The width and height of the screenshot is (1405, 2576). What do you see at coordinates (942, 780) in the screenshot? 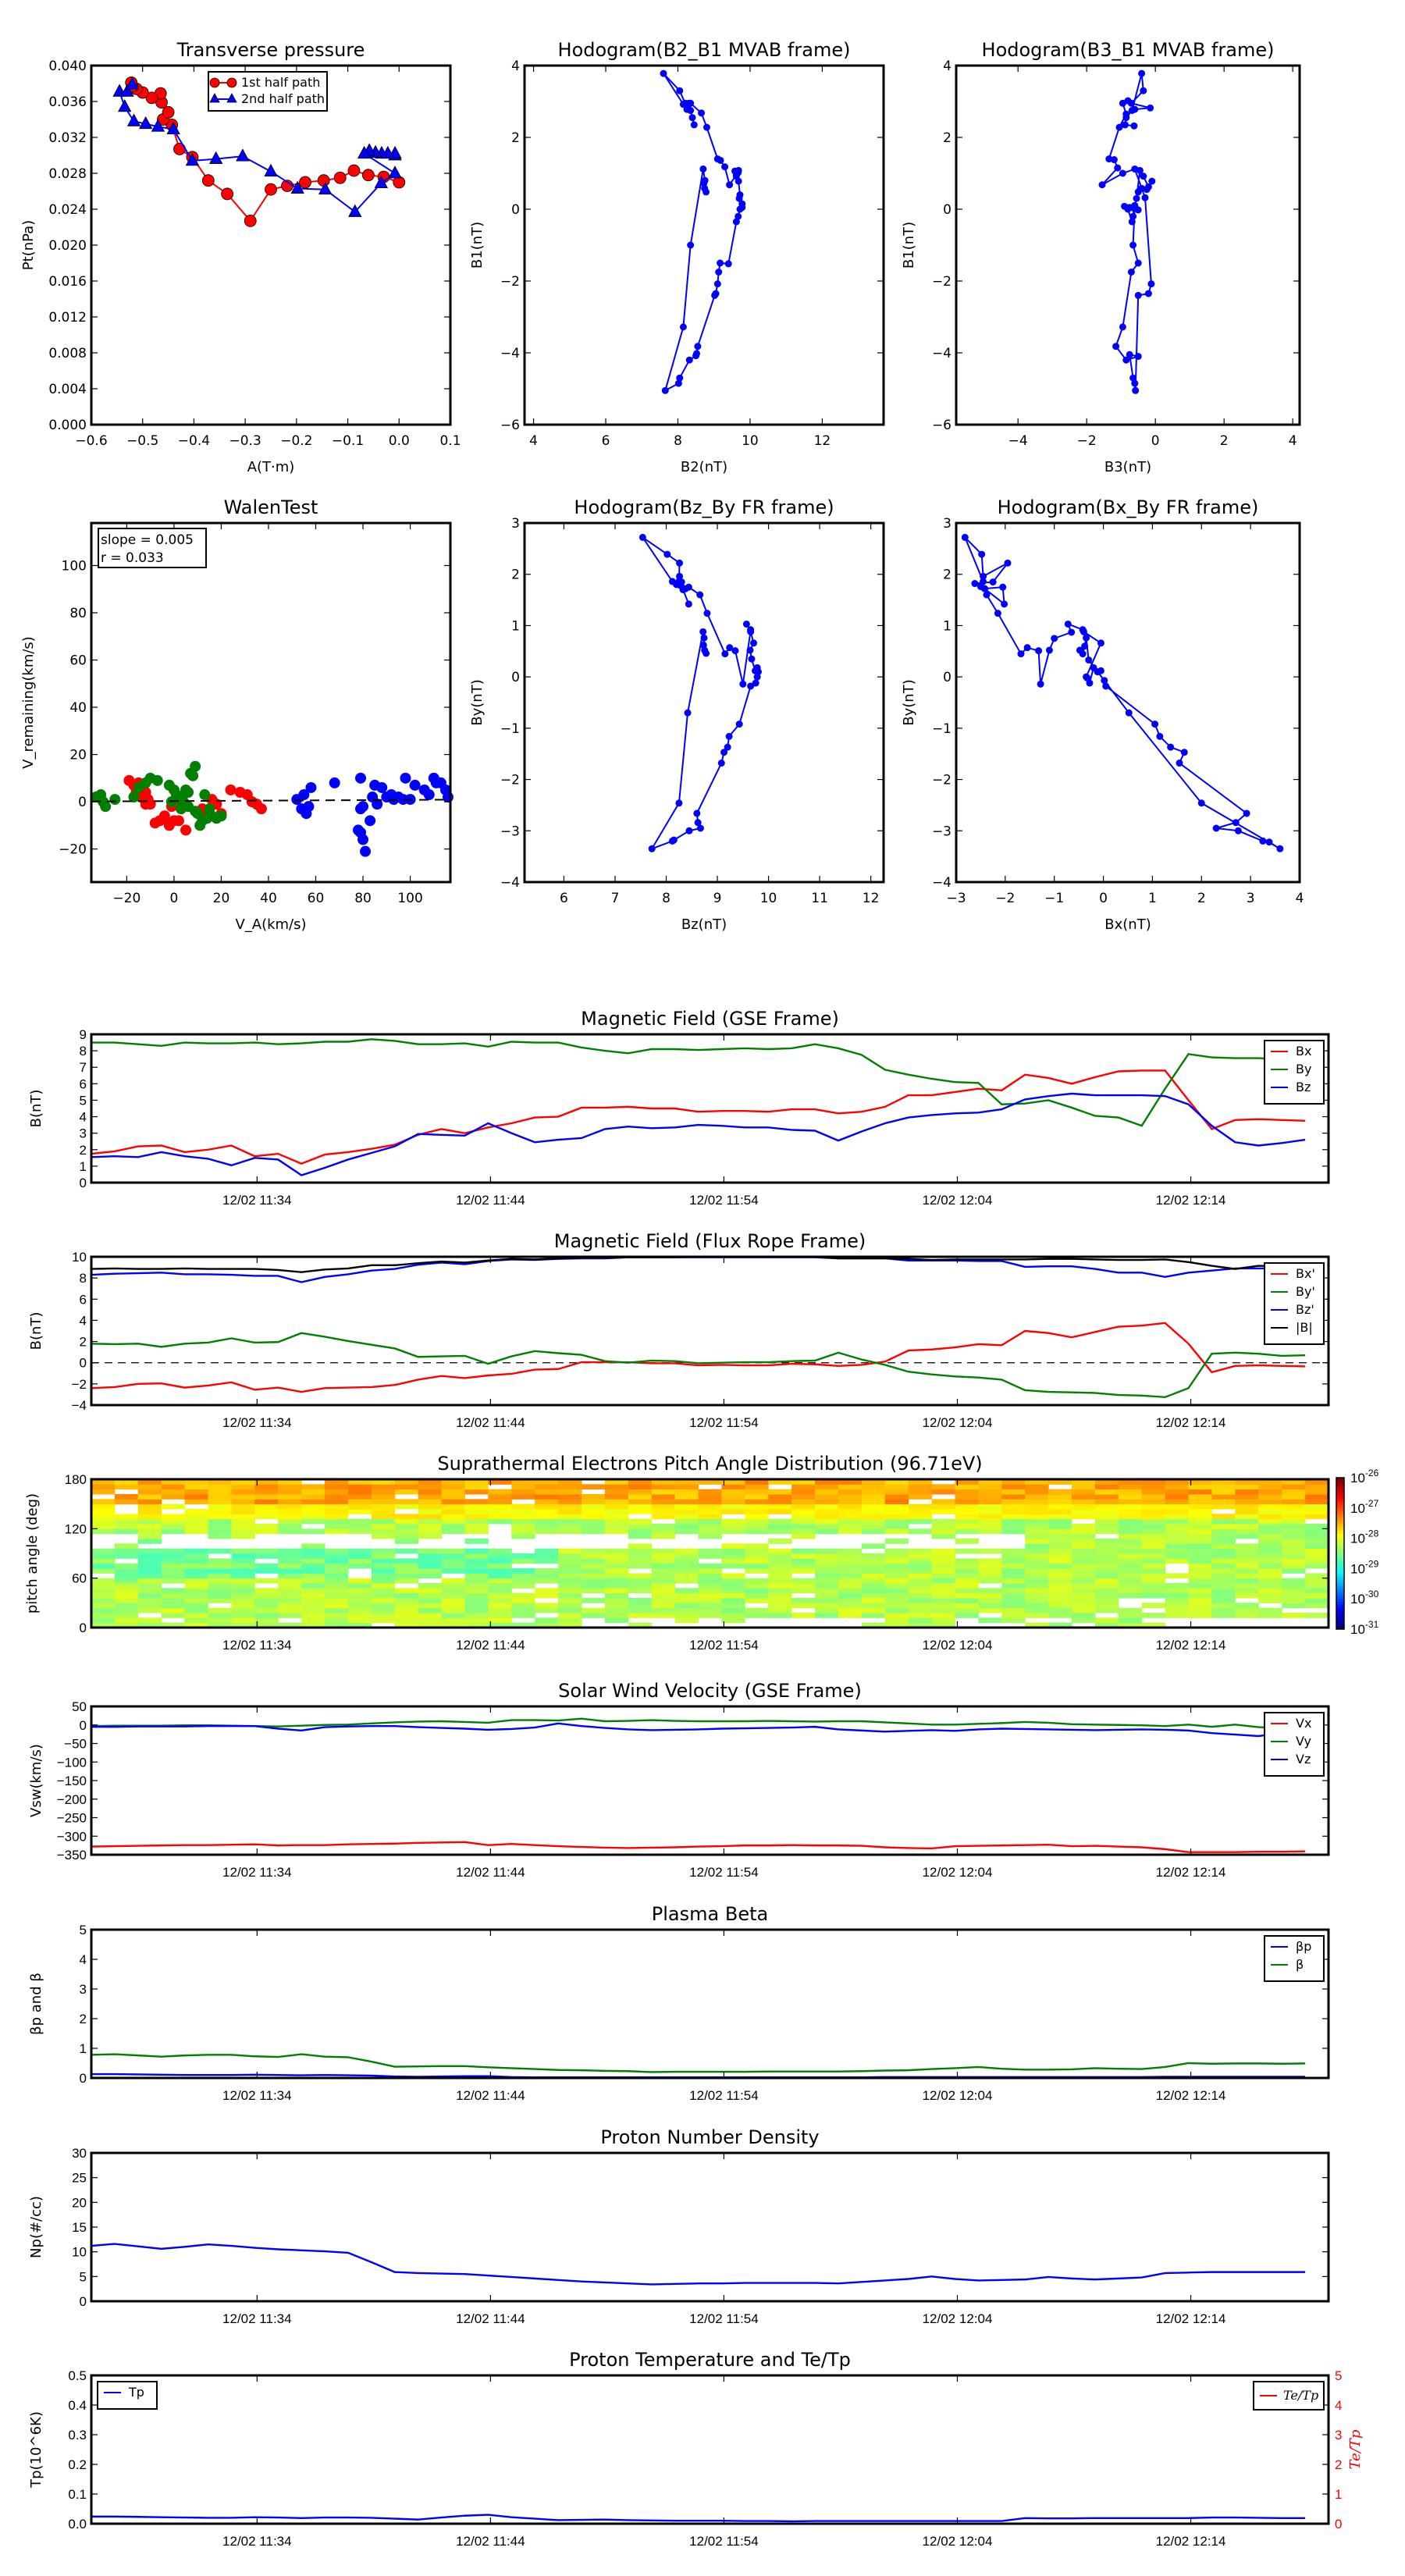
I see `y-tick-label: −2` at bounding box center [942, 780].